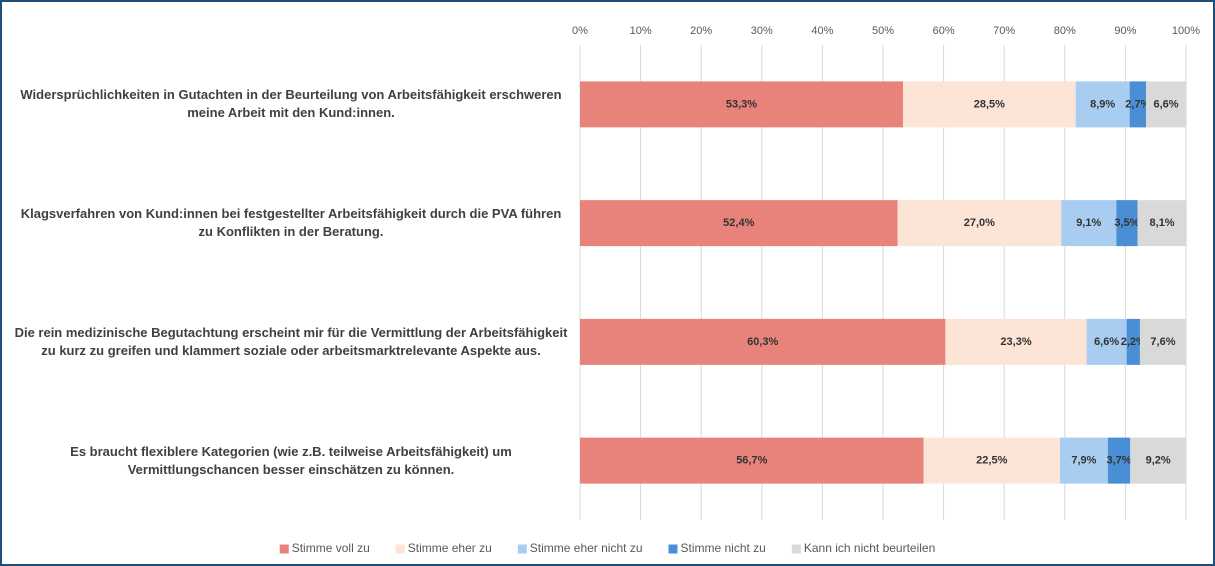 This screenshot has height=566, width=1215. I want to click on x-tick-label: 100%, so click(1186, 31).